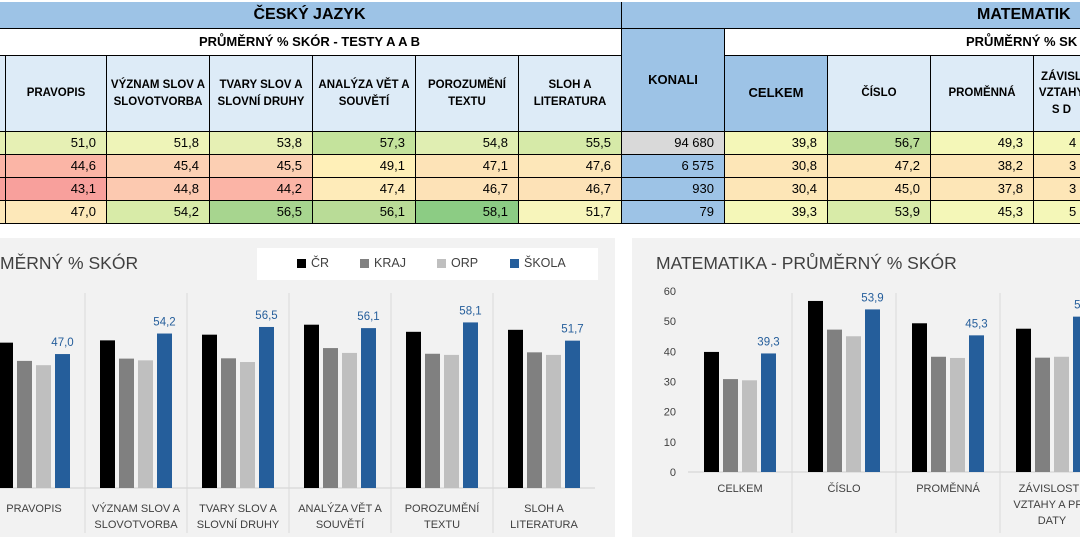 The height and width of the screenshot is (537, 1080). I want to click on math-score-cell: 5, so click(1057, 212).